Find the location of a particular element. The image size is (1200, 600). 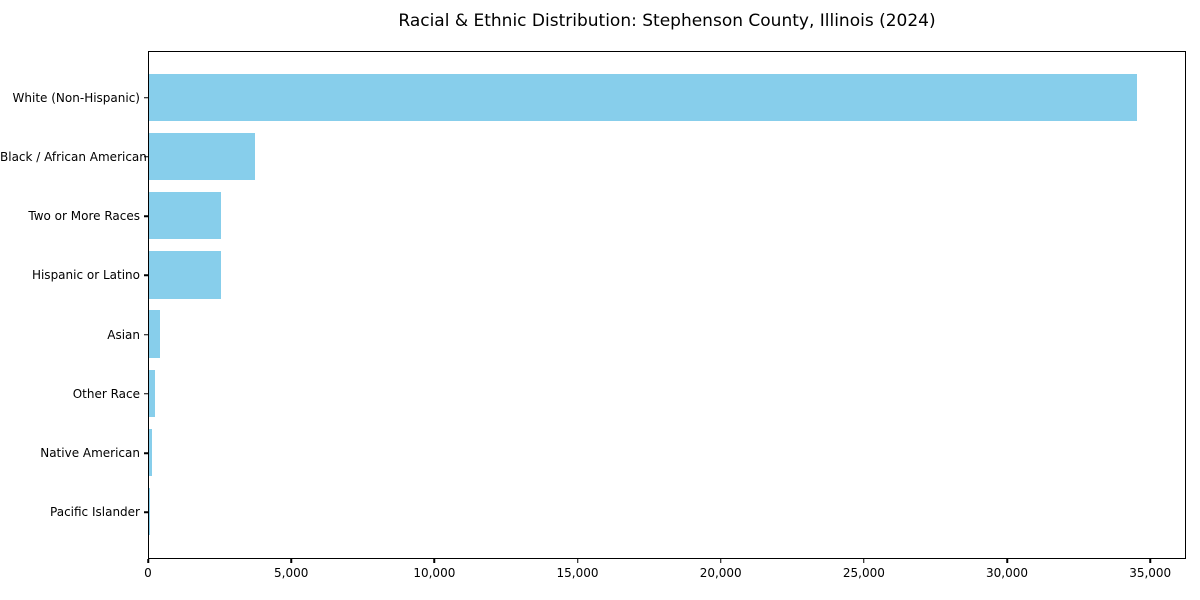

x-tick-label: 10,000 is located at coordinates (434, 573).